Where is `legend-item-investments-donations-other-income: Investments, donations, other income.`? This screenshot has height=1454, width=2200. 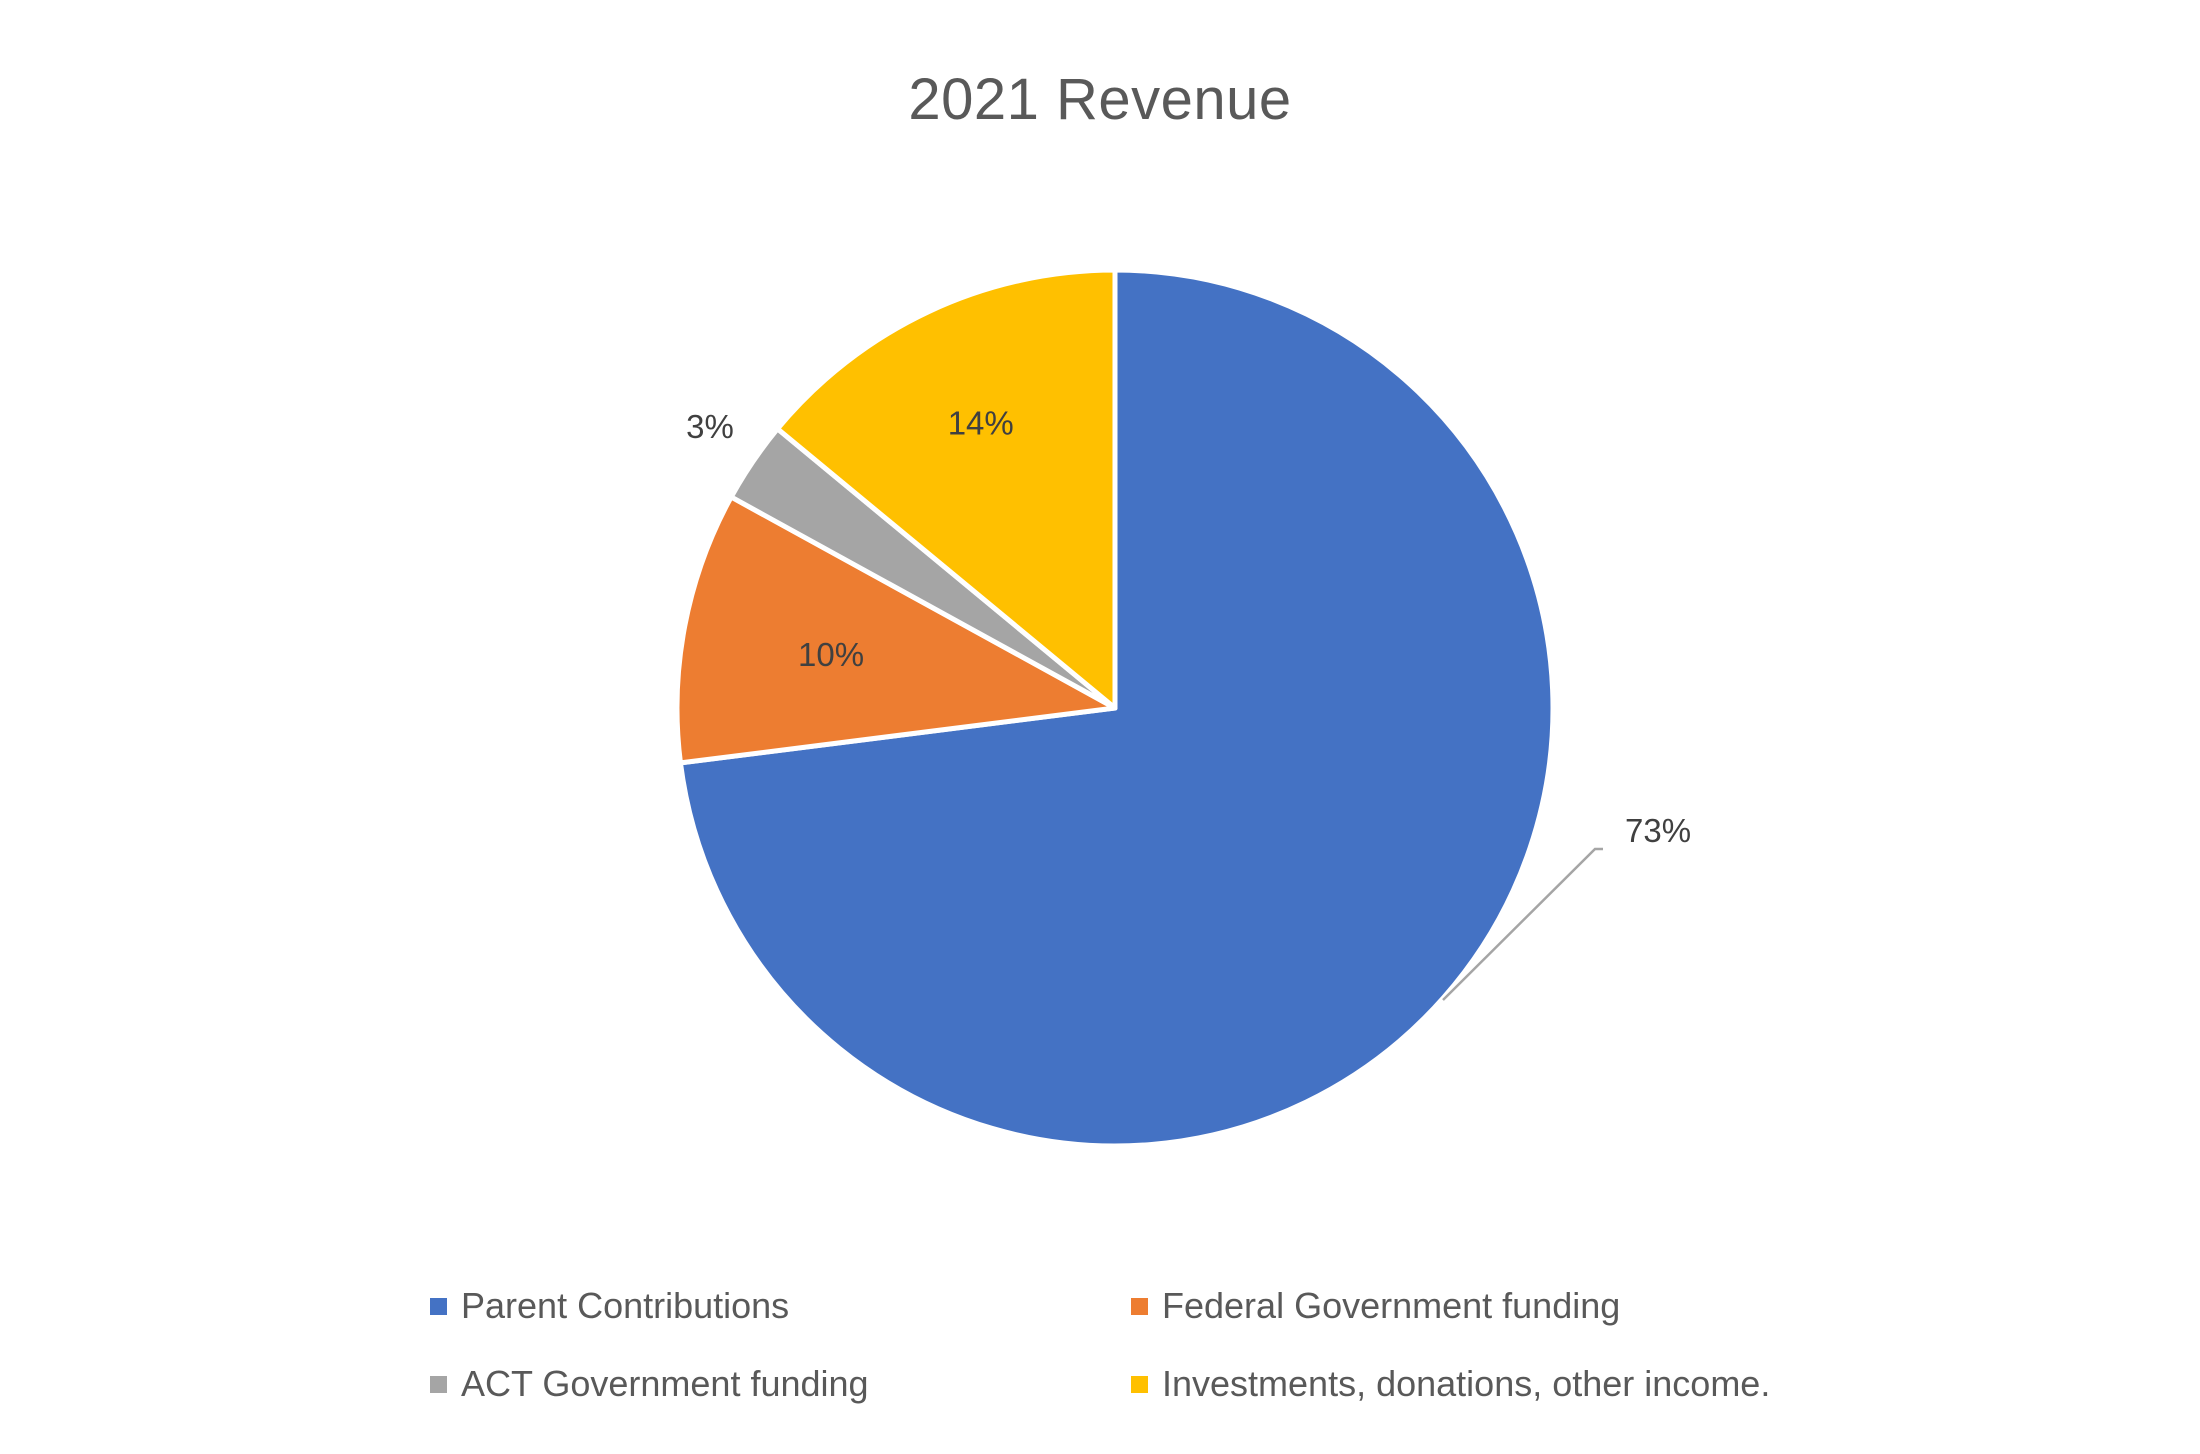
legend-item-investments-donations-other-income: Investments, donations, other income. is located at coordinates (1450, 1384).